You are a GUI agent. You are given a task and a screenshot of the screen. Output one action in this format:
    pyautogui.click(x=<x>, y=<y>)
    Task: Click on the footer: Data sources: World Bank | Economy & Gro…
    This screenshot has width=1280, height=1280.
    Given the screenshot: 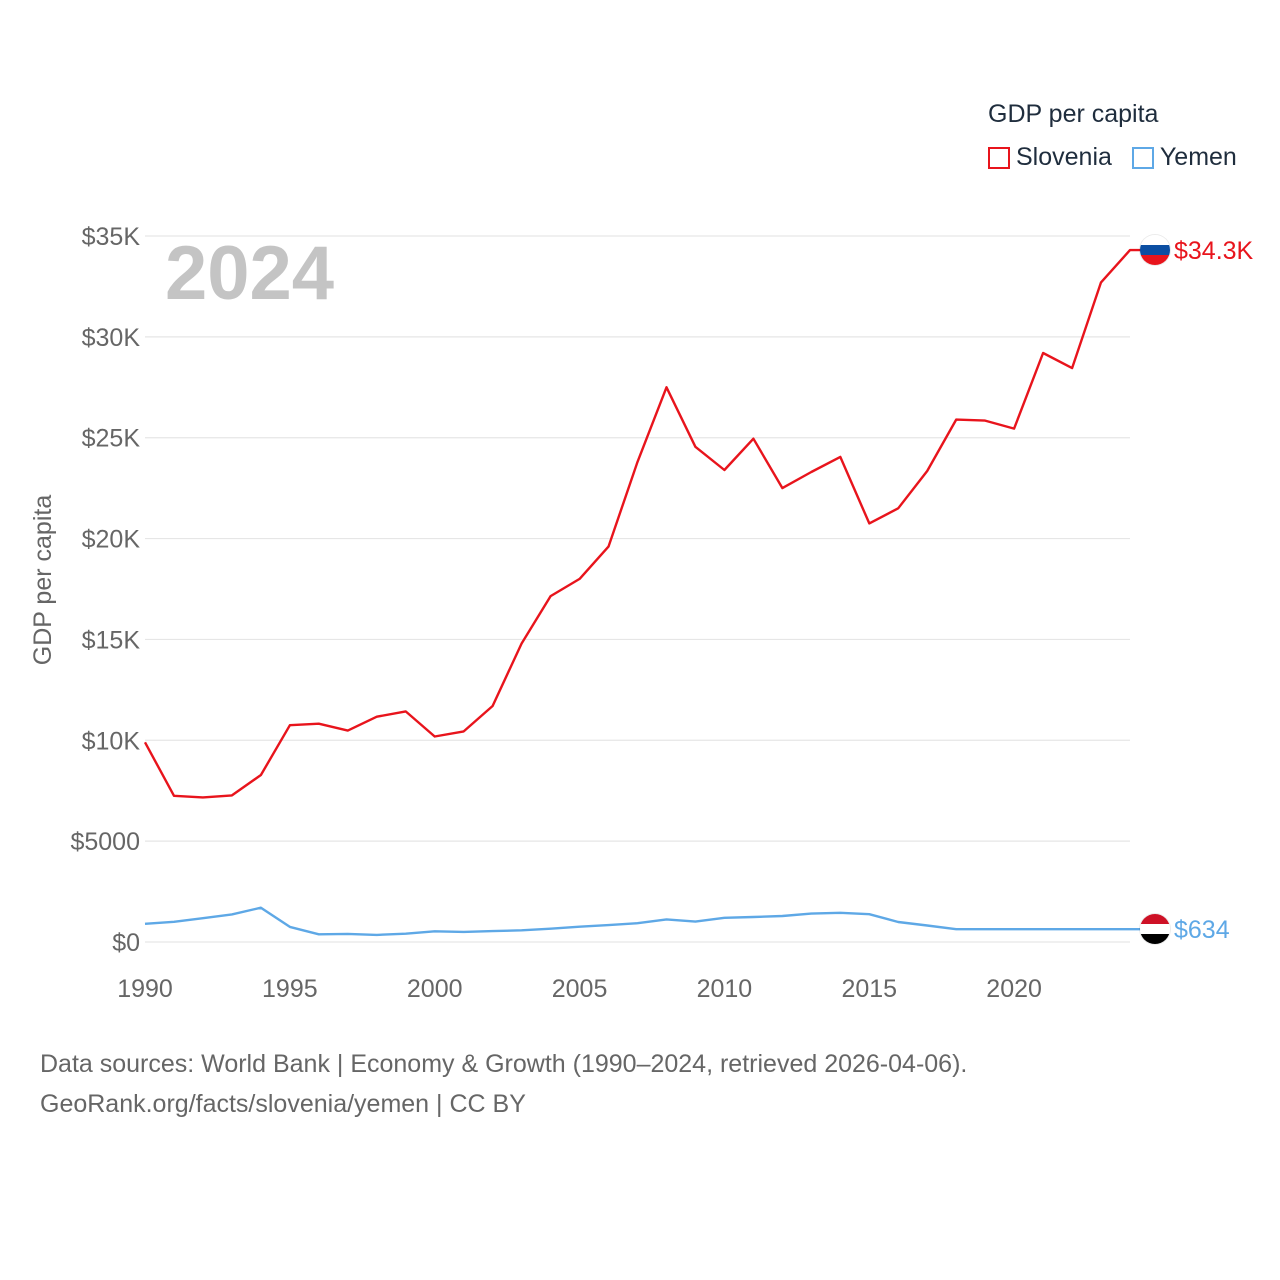 What is the action you would take?
    pyautogui.click(x=503, y=1084)
    